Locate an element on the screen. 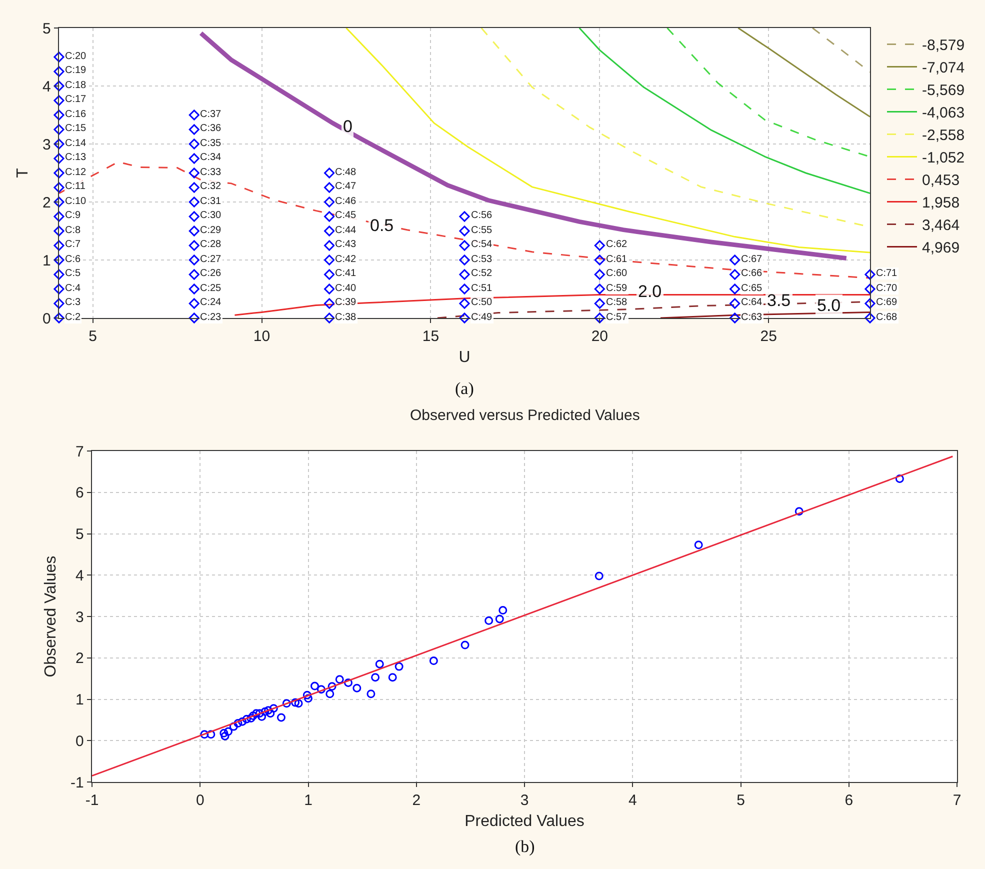  x-tick-label: 15 is located at coordinates (431, 337).